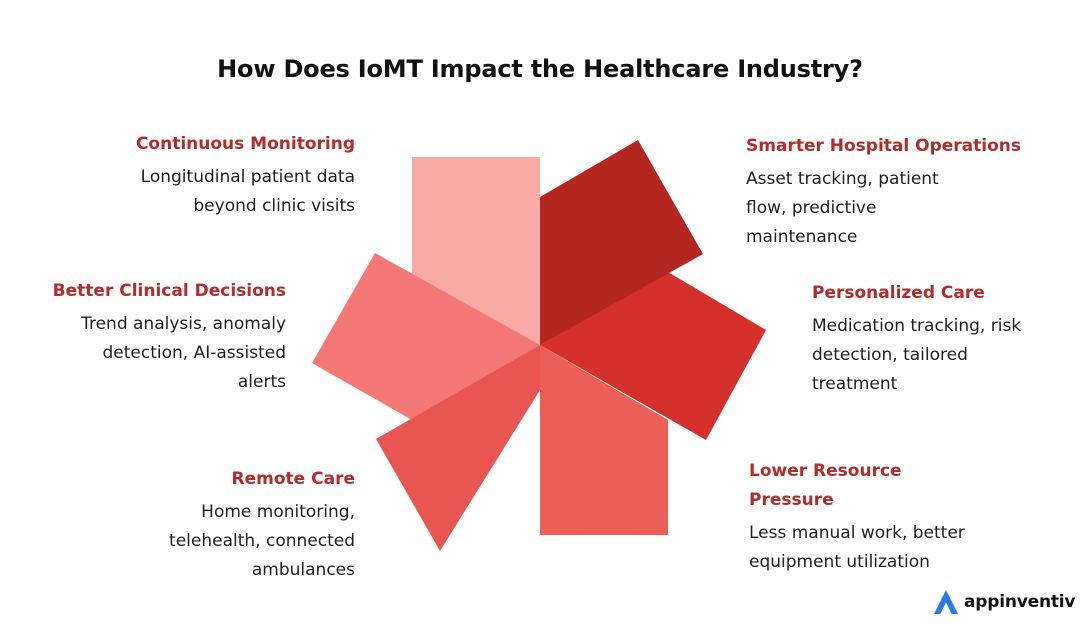  I want to click on heading-line: Lower Resource, so click(825, 471).